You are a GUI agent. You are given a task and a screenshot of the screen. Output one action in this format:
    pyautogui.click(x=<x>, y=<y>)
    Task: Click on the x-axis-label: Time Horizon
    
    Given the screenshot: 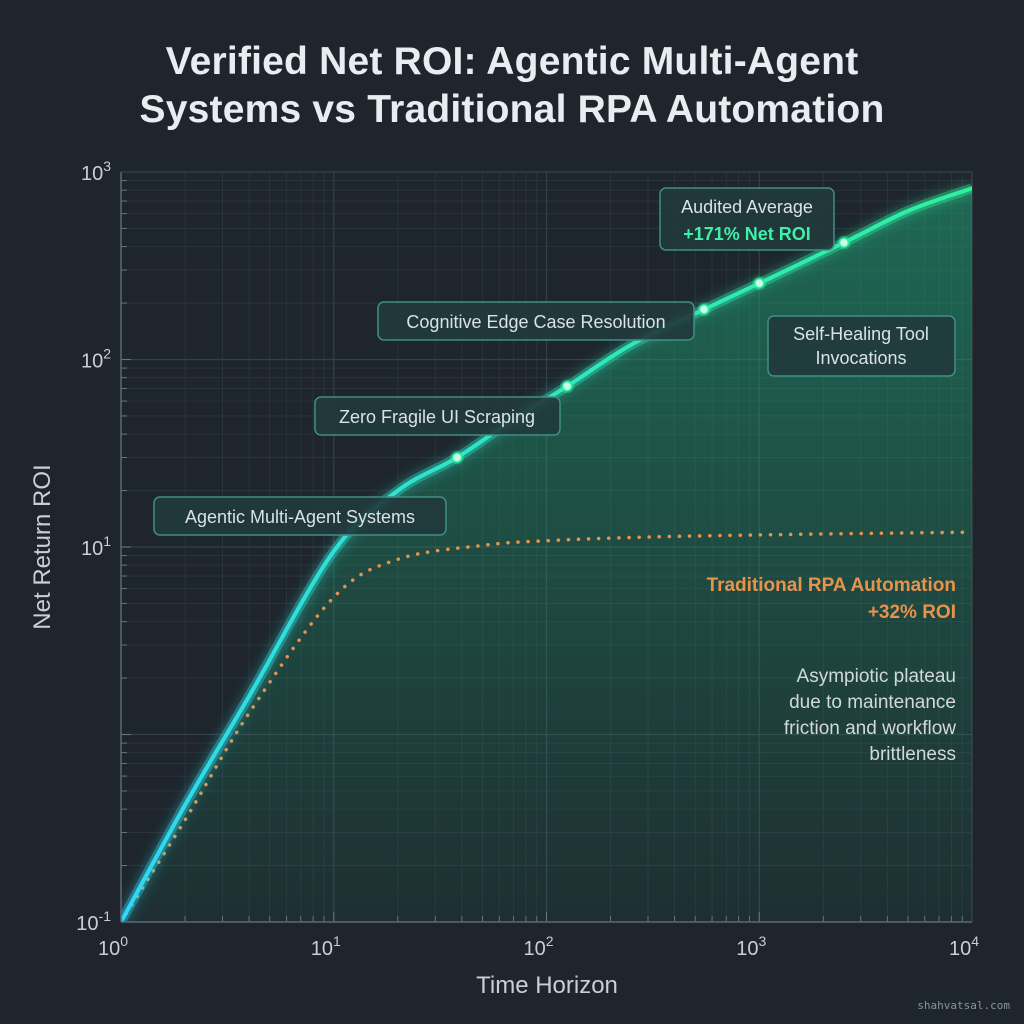 What is the action you would take?
    pyautogui.click(x=547, y=985)
    